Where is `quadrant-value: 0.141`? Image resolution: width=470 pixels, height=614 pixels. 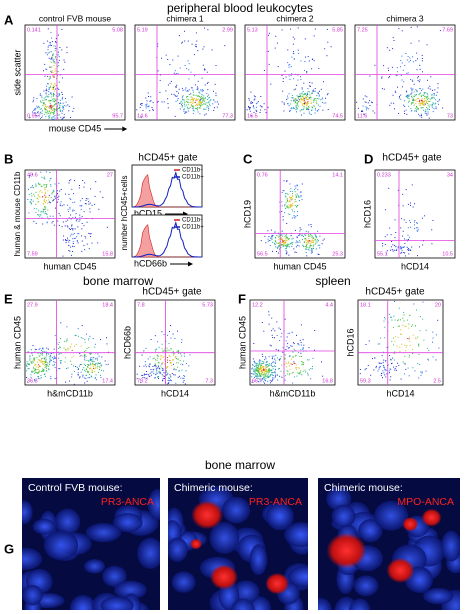
quadrant-value: 0.141 is located at coordinates (34, 30).